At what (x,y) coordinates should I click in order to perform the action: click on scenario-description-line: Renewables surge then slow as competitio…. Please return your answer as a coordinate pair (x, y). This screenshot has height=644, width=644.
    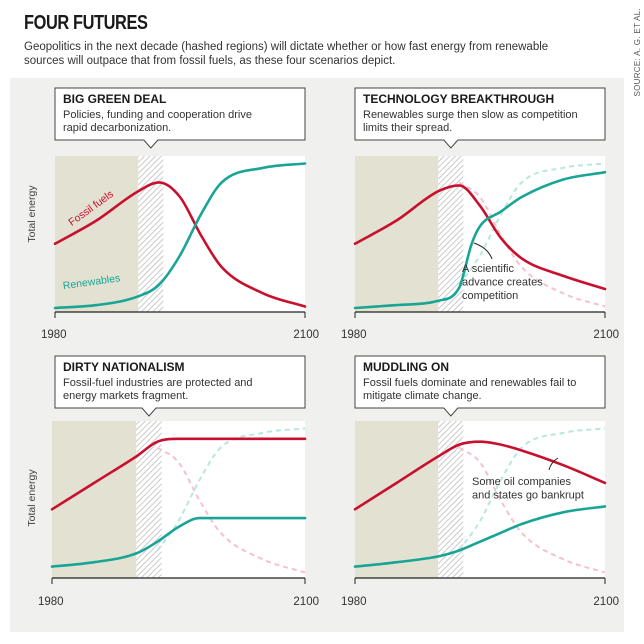
    Looking at the image, I should click on (470, 115).